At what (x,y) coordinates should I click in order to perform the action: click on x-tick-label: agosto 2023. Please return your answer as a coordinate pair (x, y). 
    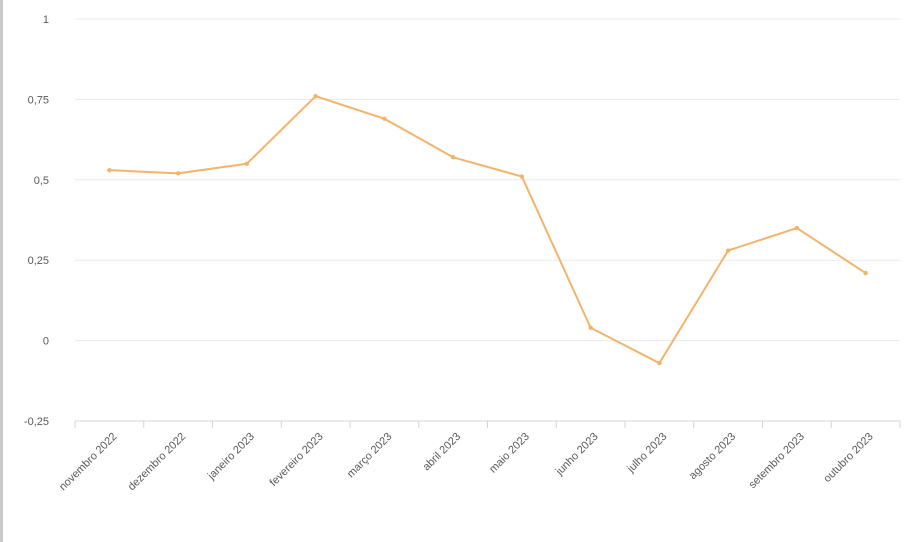
    Looking at the image, I should click on (712, 456).